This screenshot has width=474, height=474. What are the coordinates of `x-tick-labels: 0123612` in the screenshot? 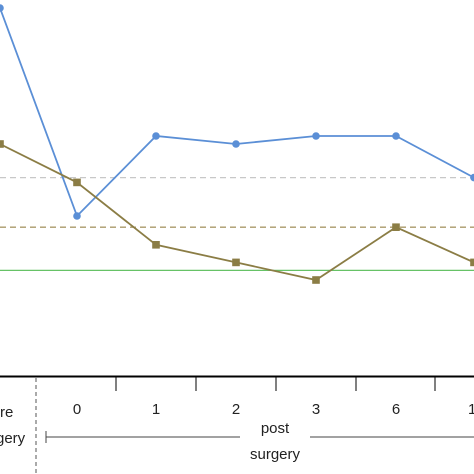 It's located at (273, 409).